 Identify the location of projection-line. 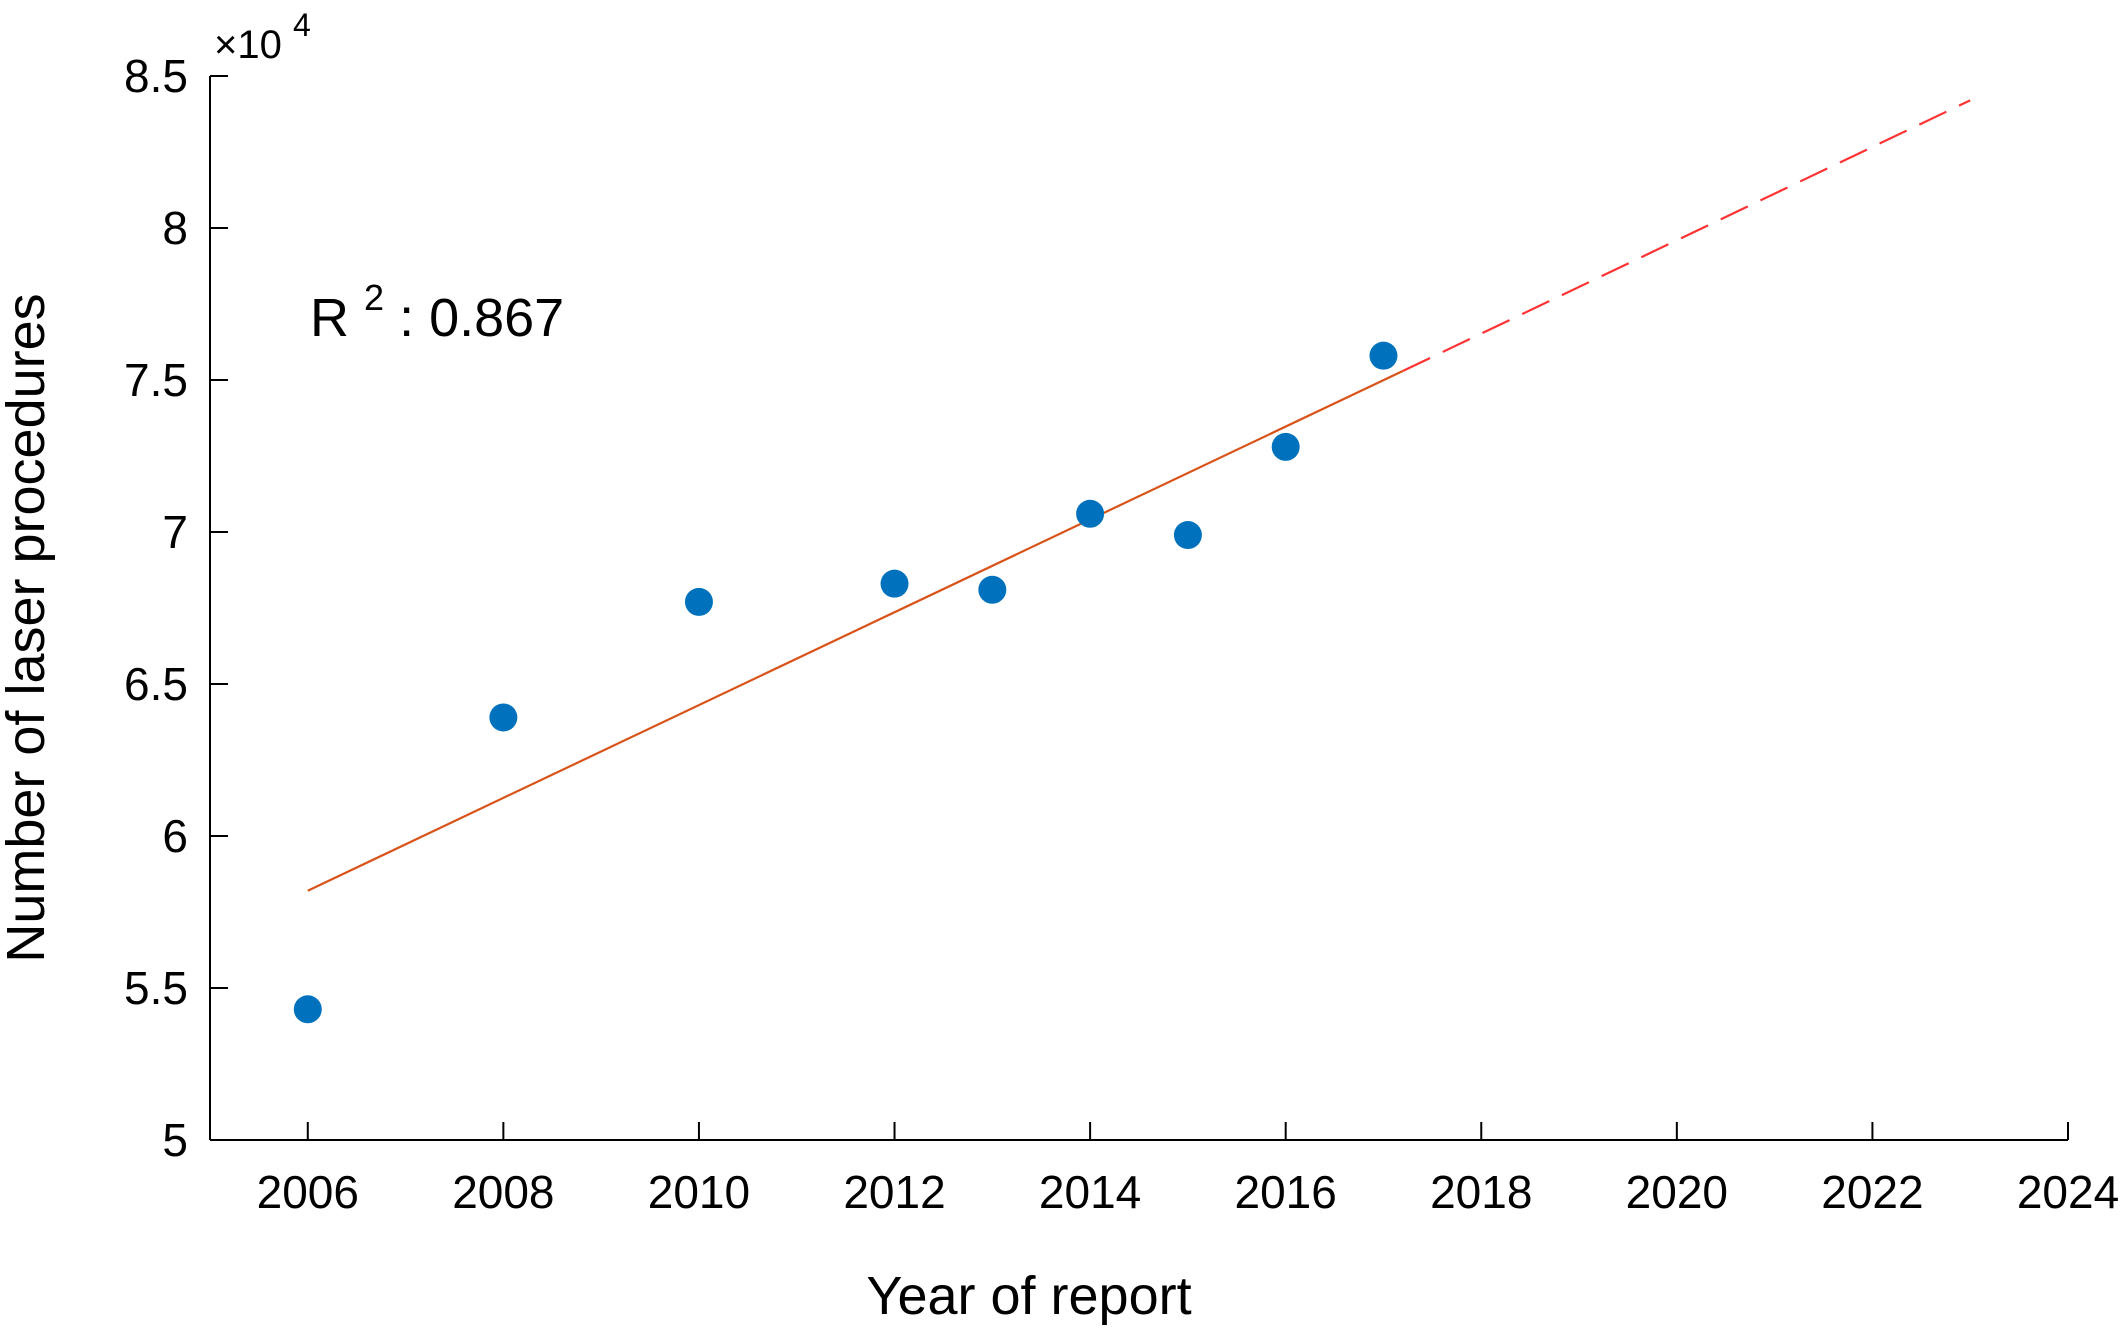
(1686, 235).